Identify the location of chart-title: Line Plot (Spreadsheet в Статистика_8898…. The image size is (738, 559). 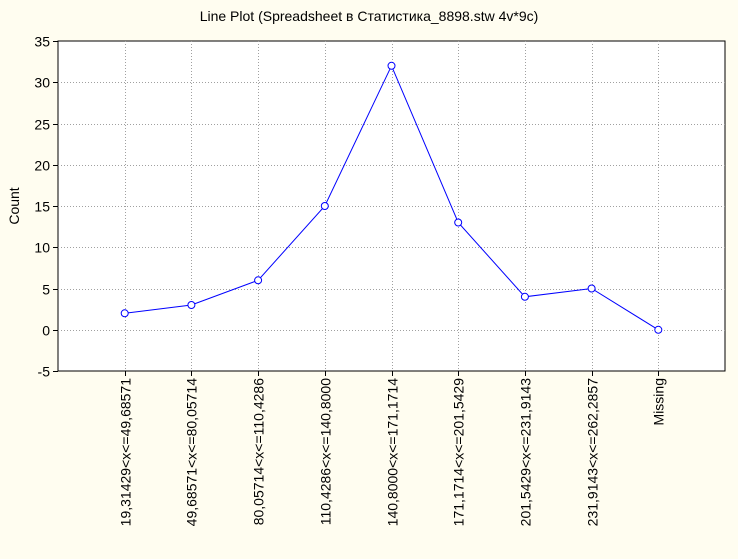
(369, 16).